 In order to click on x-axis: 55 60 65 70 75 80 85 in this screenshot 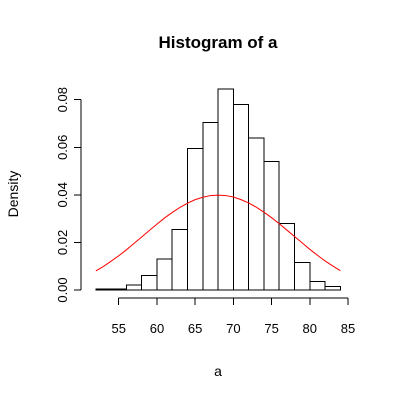, I will do `click(233, 316)`.